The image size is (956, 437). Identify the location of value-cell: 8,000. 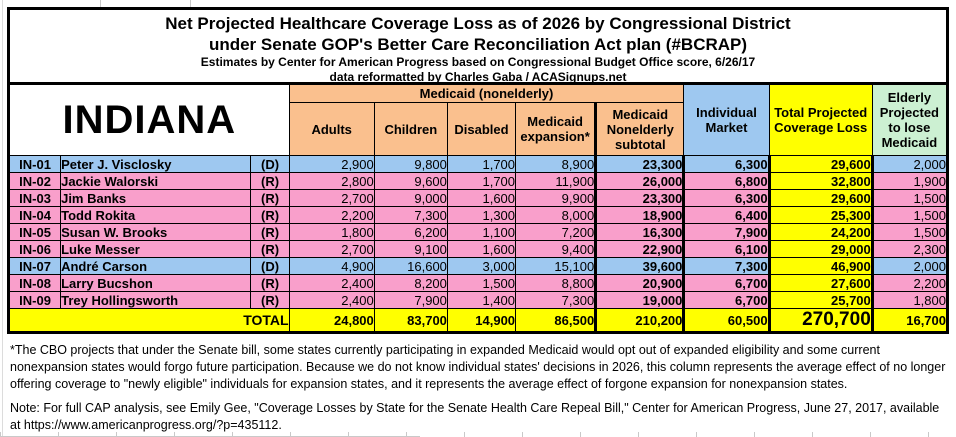
(556, 215).